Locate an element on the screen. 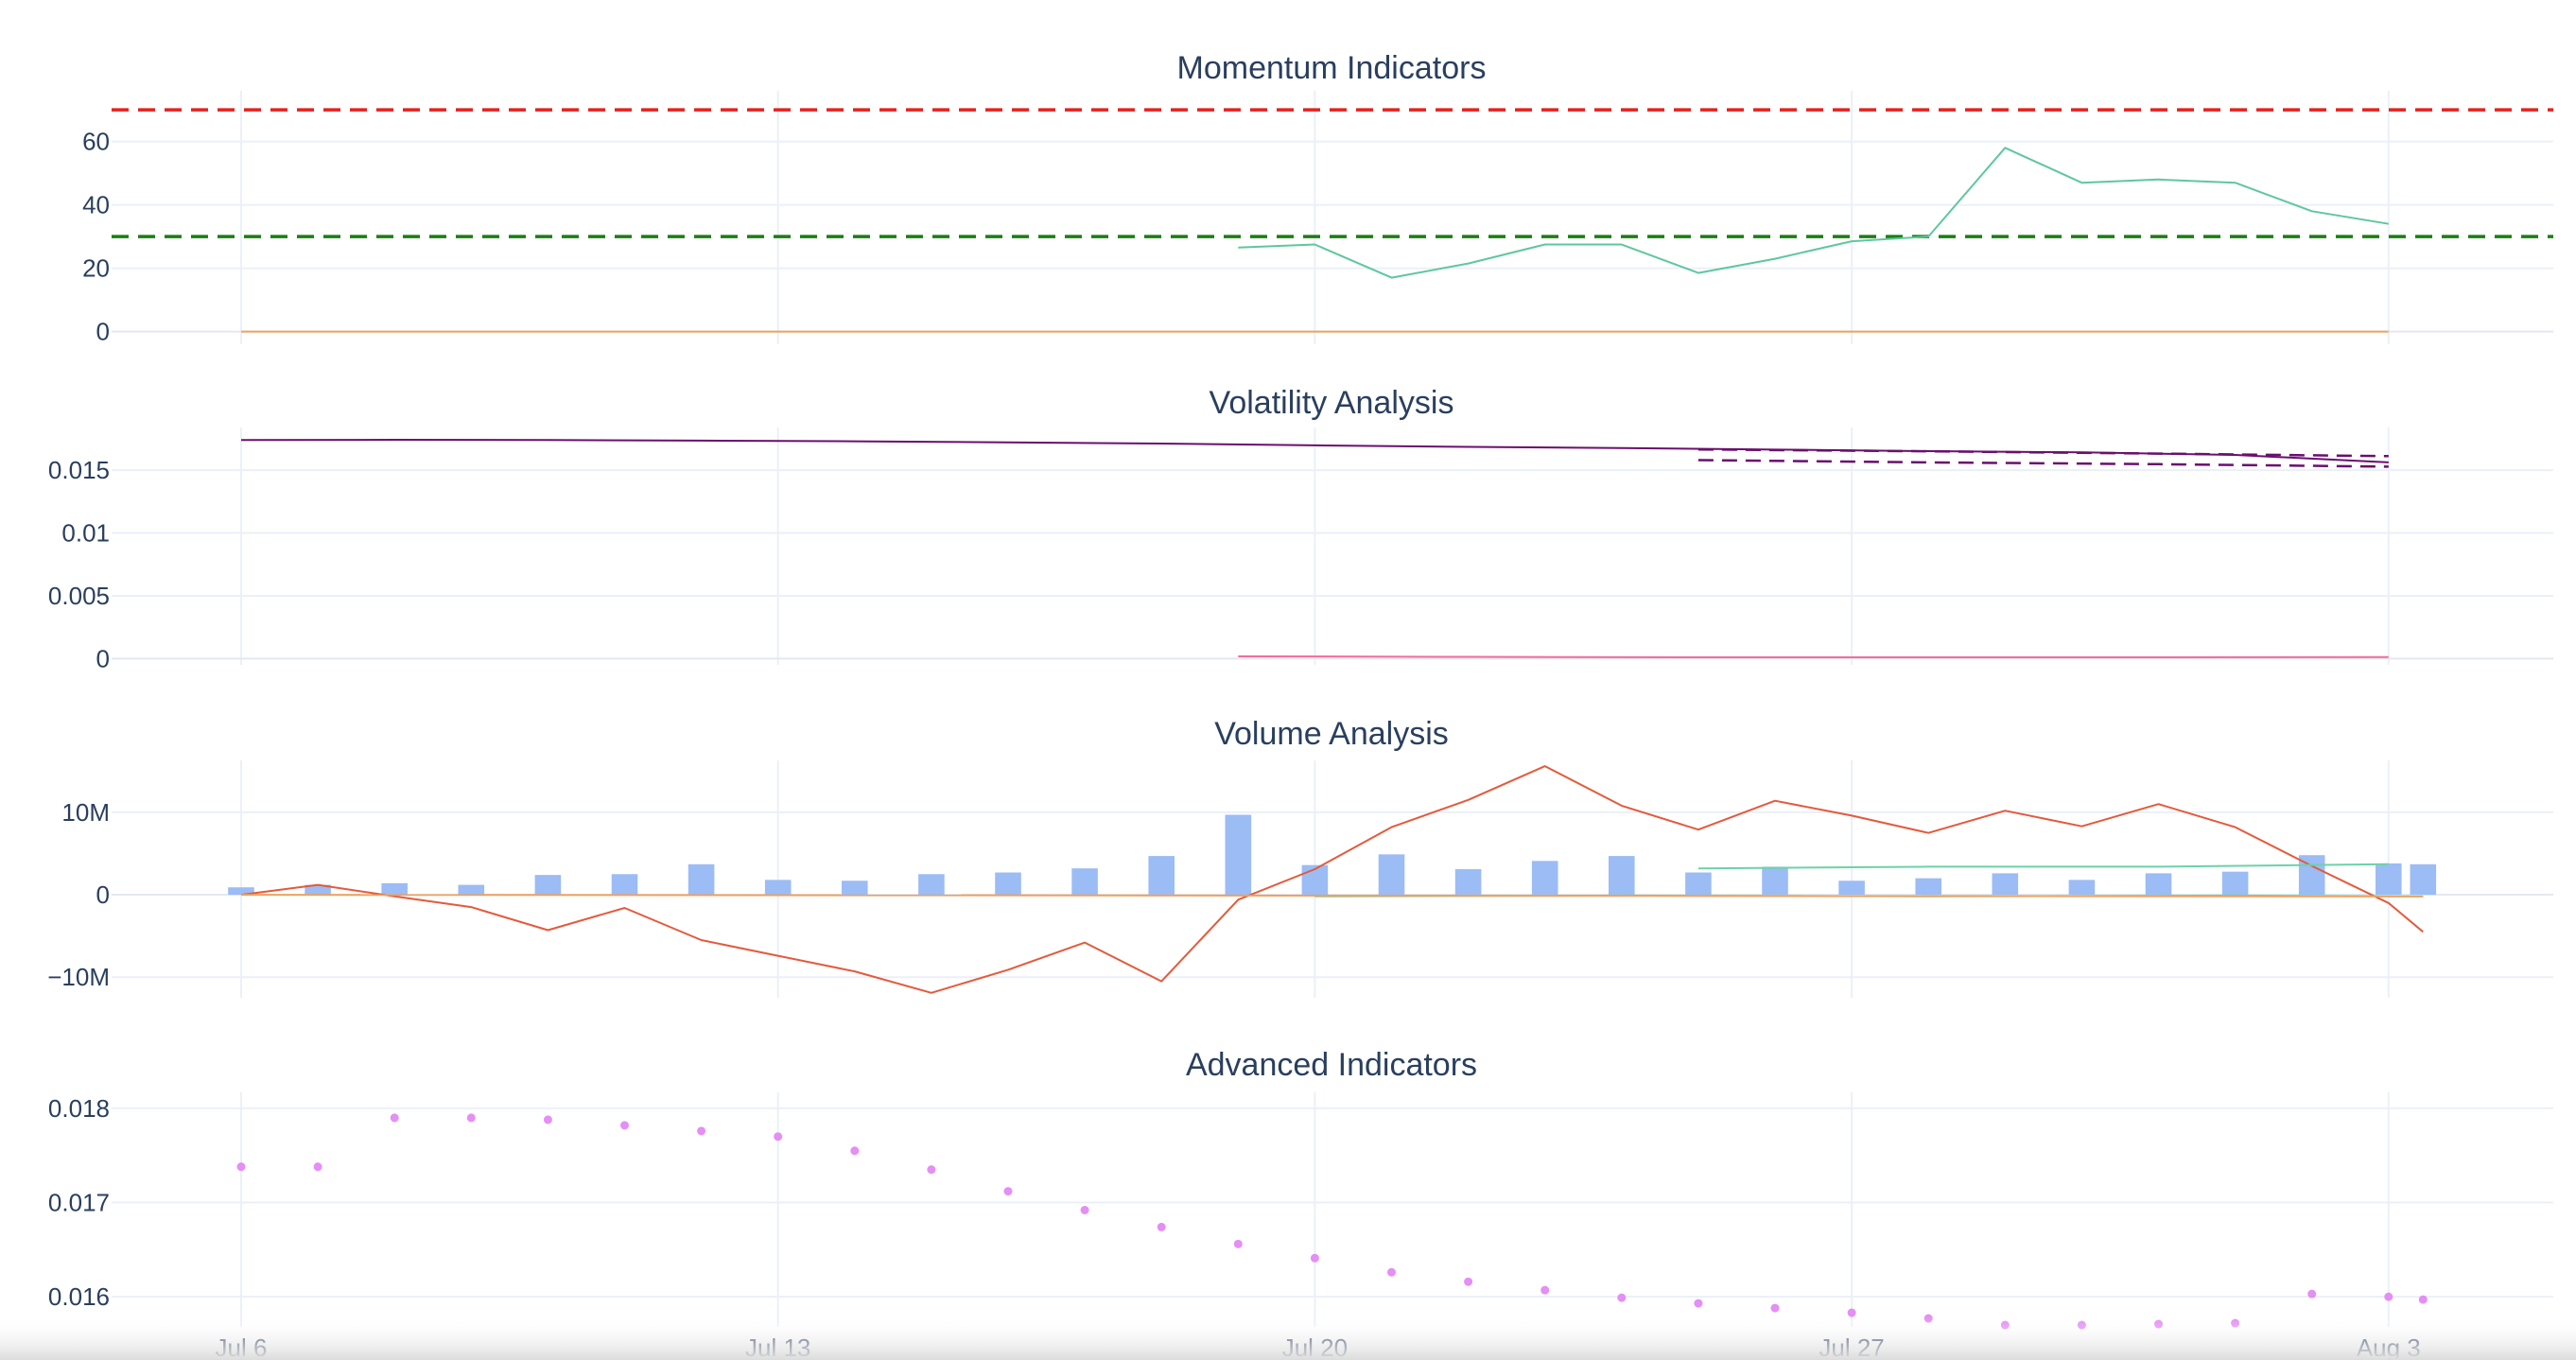  y-tick-label: 0.015 is located at coordinates (79, 470).